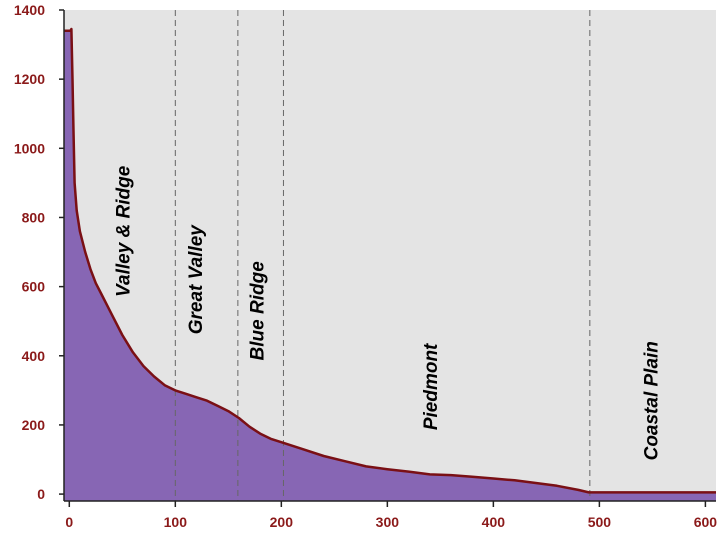 The width and height of the screenshot is (720, 540). Describe the element at coordinates (176, 522) in the screenshot. I see `x-tick-label: 100` at that location.